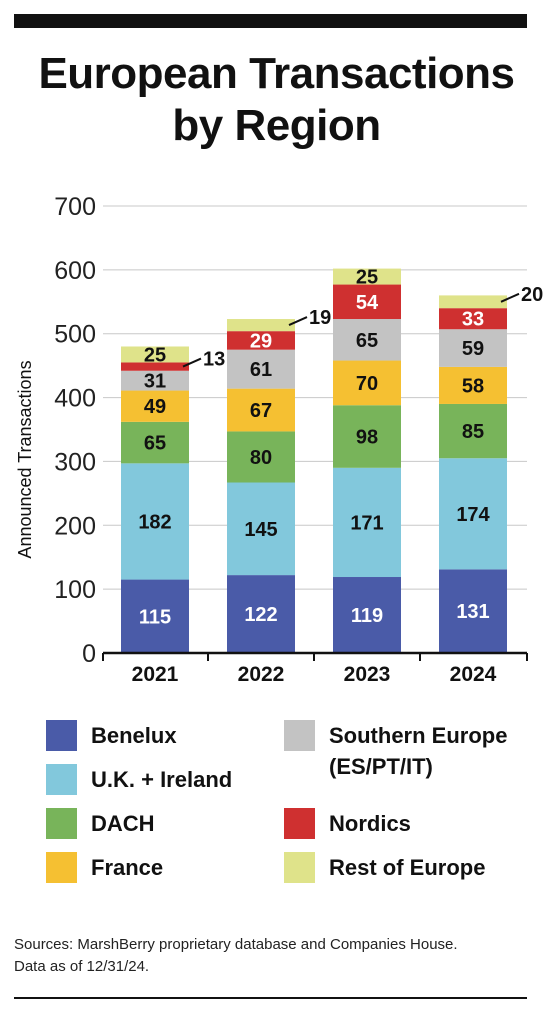 The width and height of the screenshot is (553, 1024). Describe the element at coordinates (192, 362) in the screenshot. I see `callout-line-2021-nordics` at that location.